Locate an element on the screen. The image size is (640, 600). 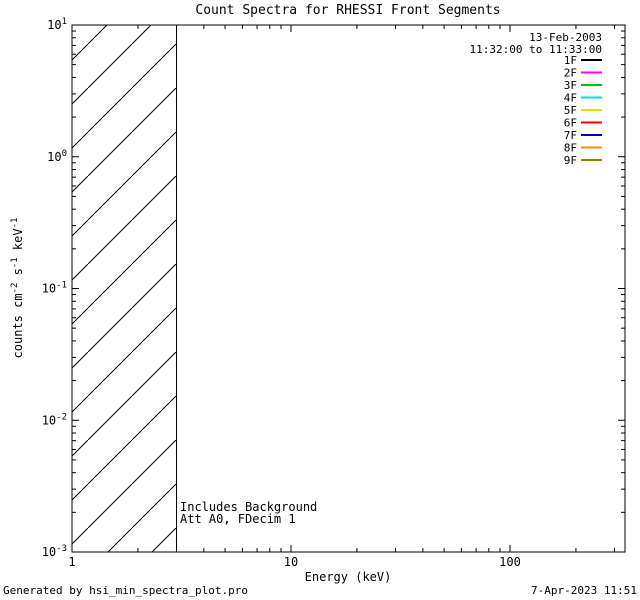
background-hatch-region is located at coordinates (124, 288).